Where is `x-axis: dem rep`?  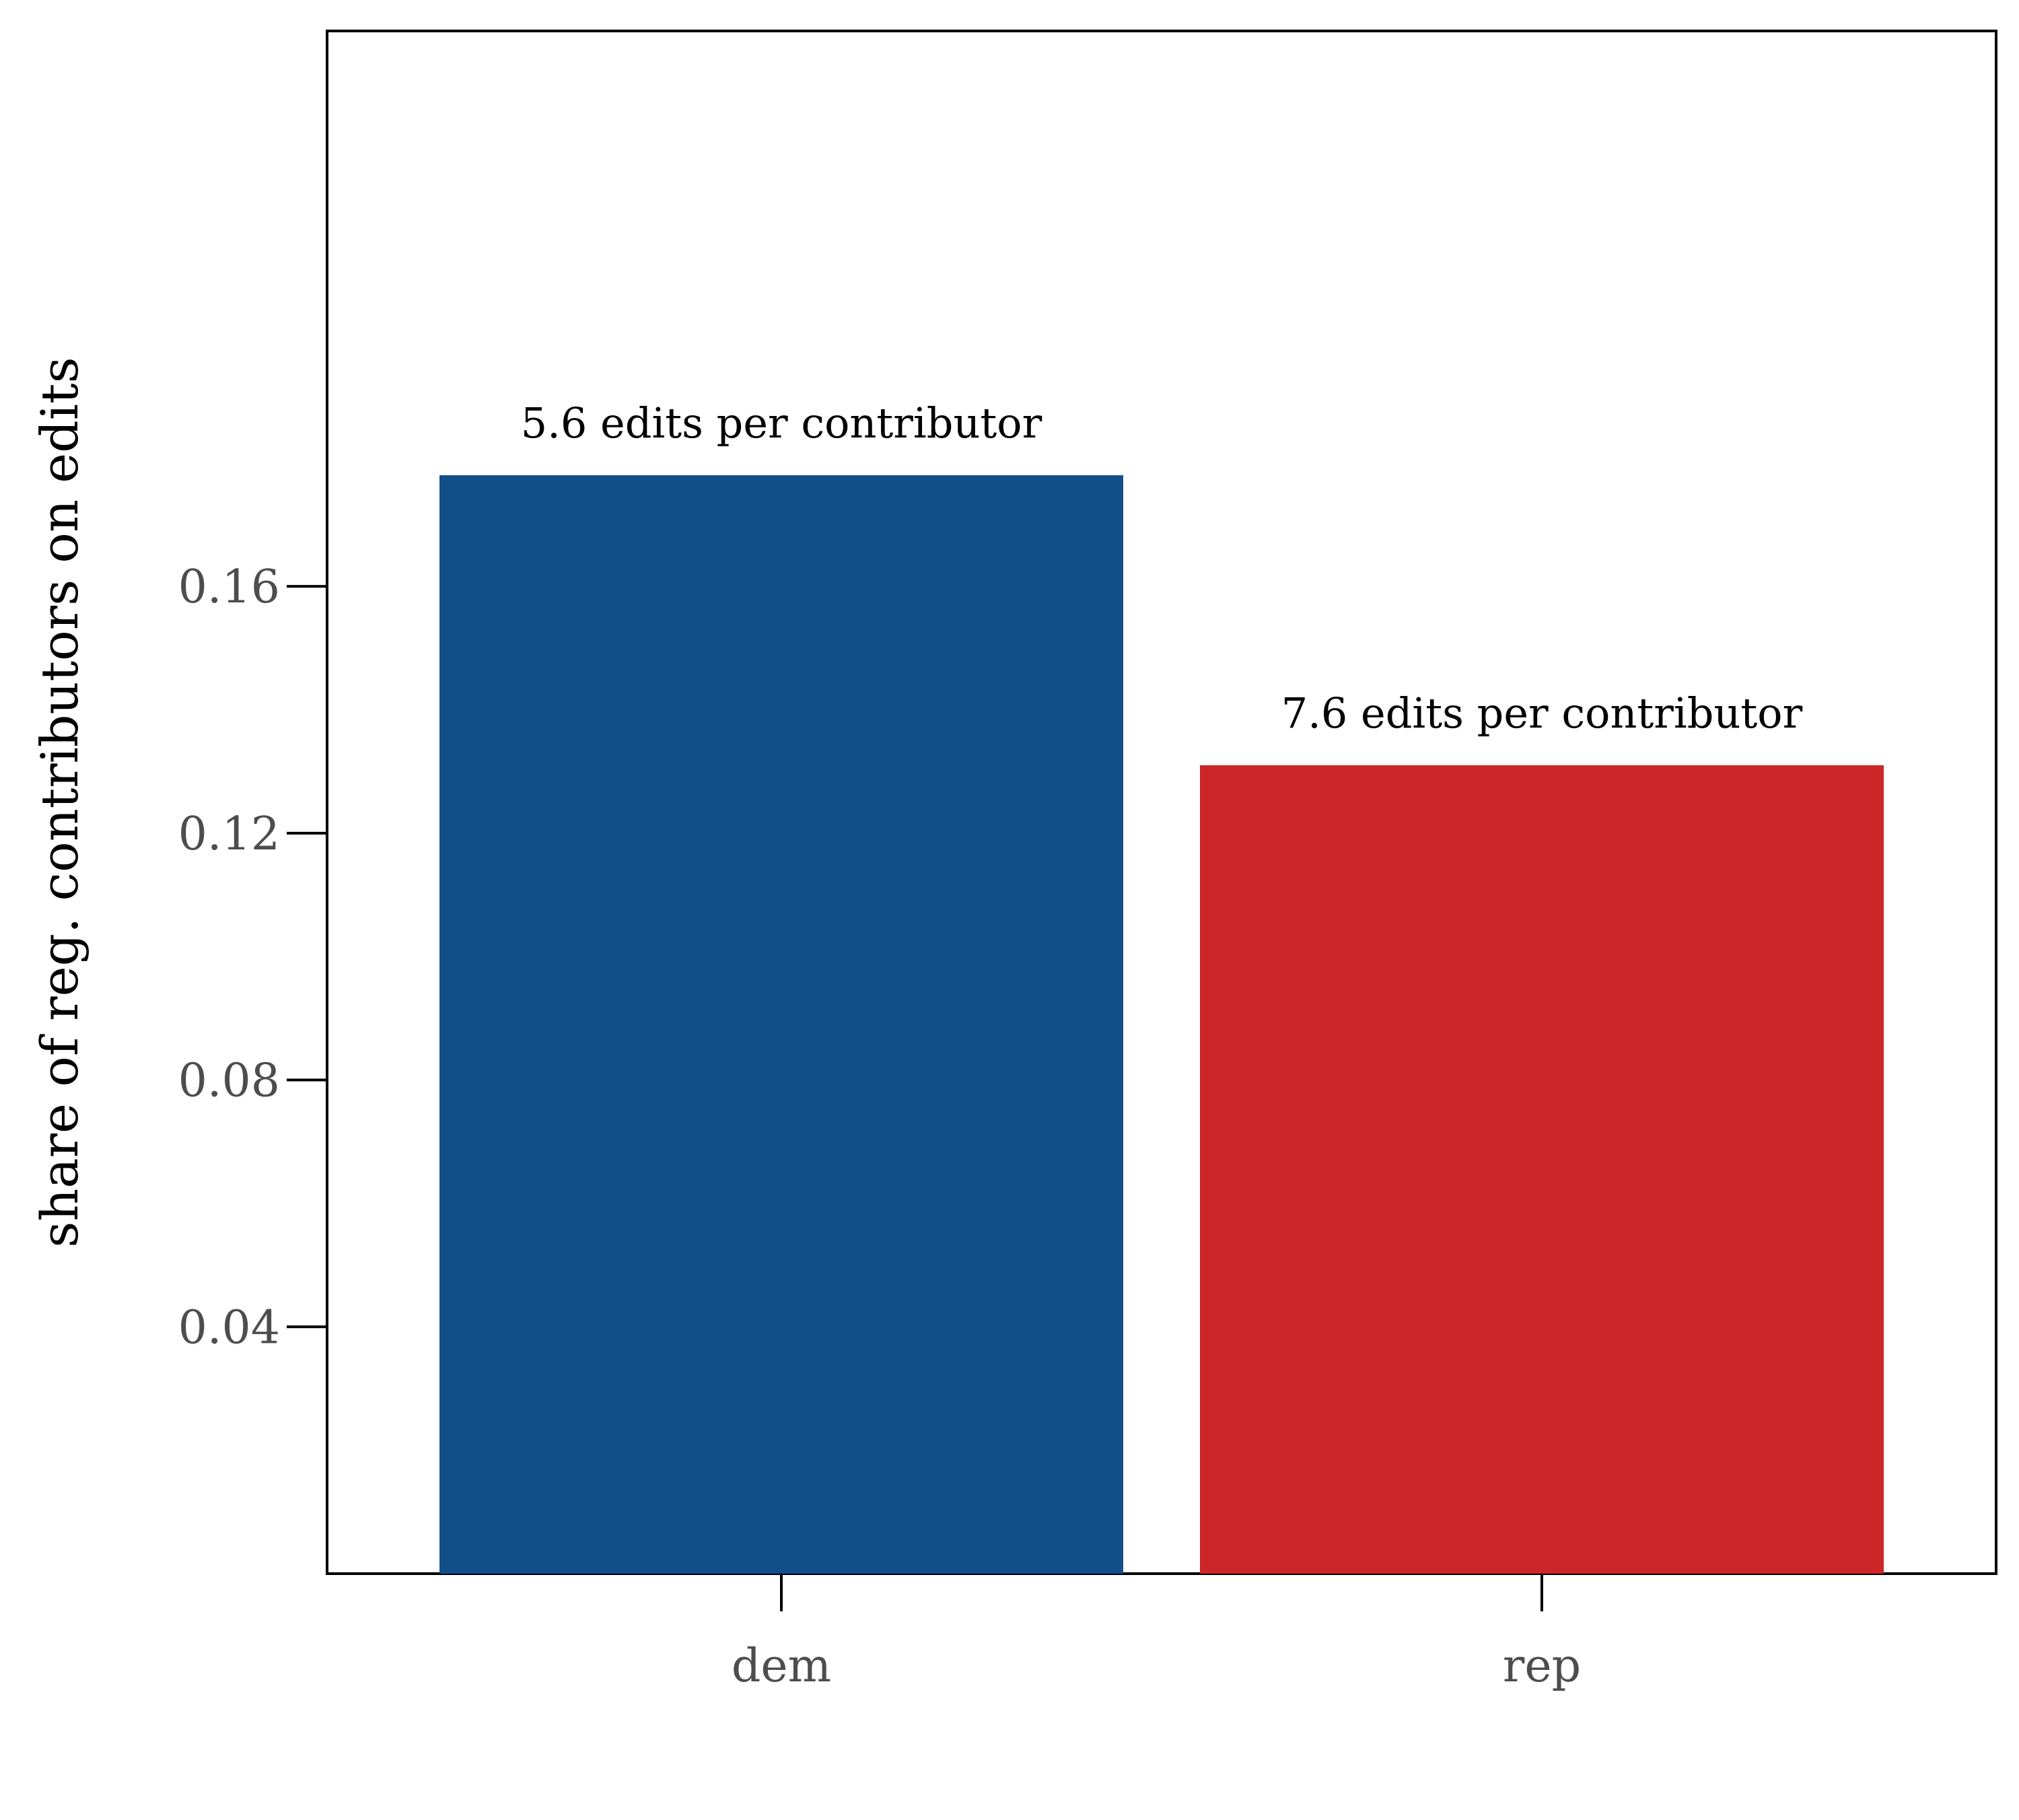 x-axis: dem rep is located at coordinates (1157, 1633).